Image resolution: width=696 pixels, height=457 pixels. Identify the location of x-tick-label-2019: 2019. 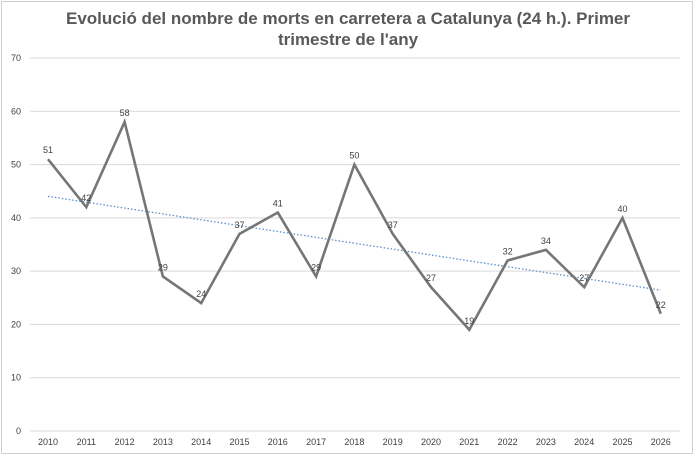
(393, 442).